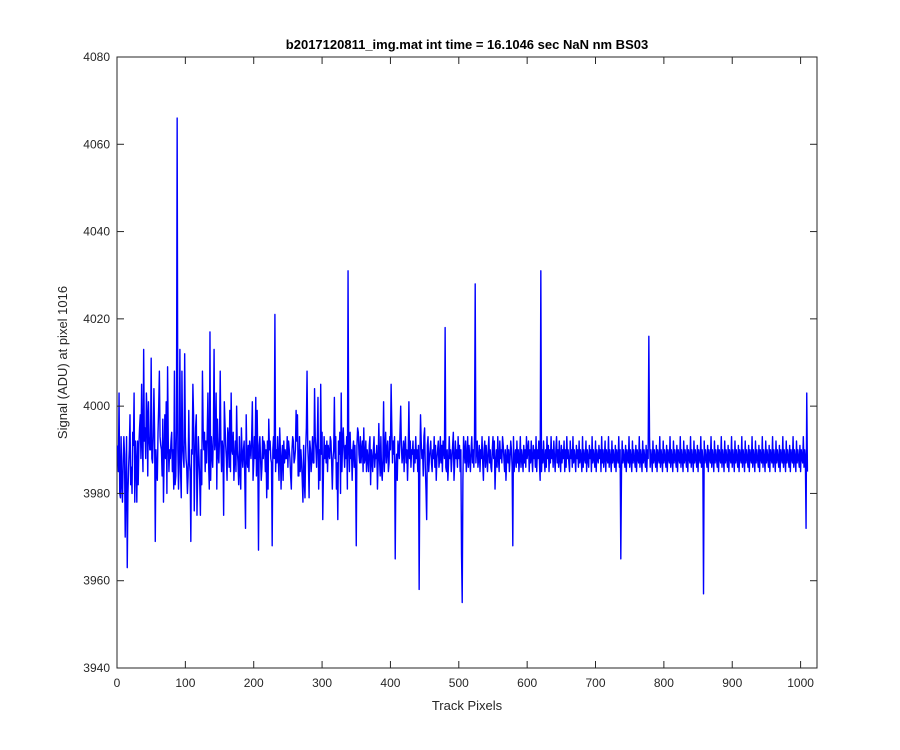 The height and width of the screenshot is (750, 900). I want to click on x-tick-label: 1000, so click(800, 683).